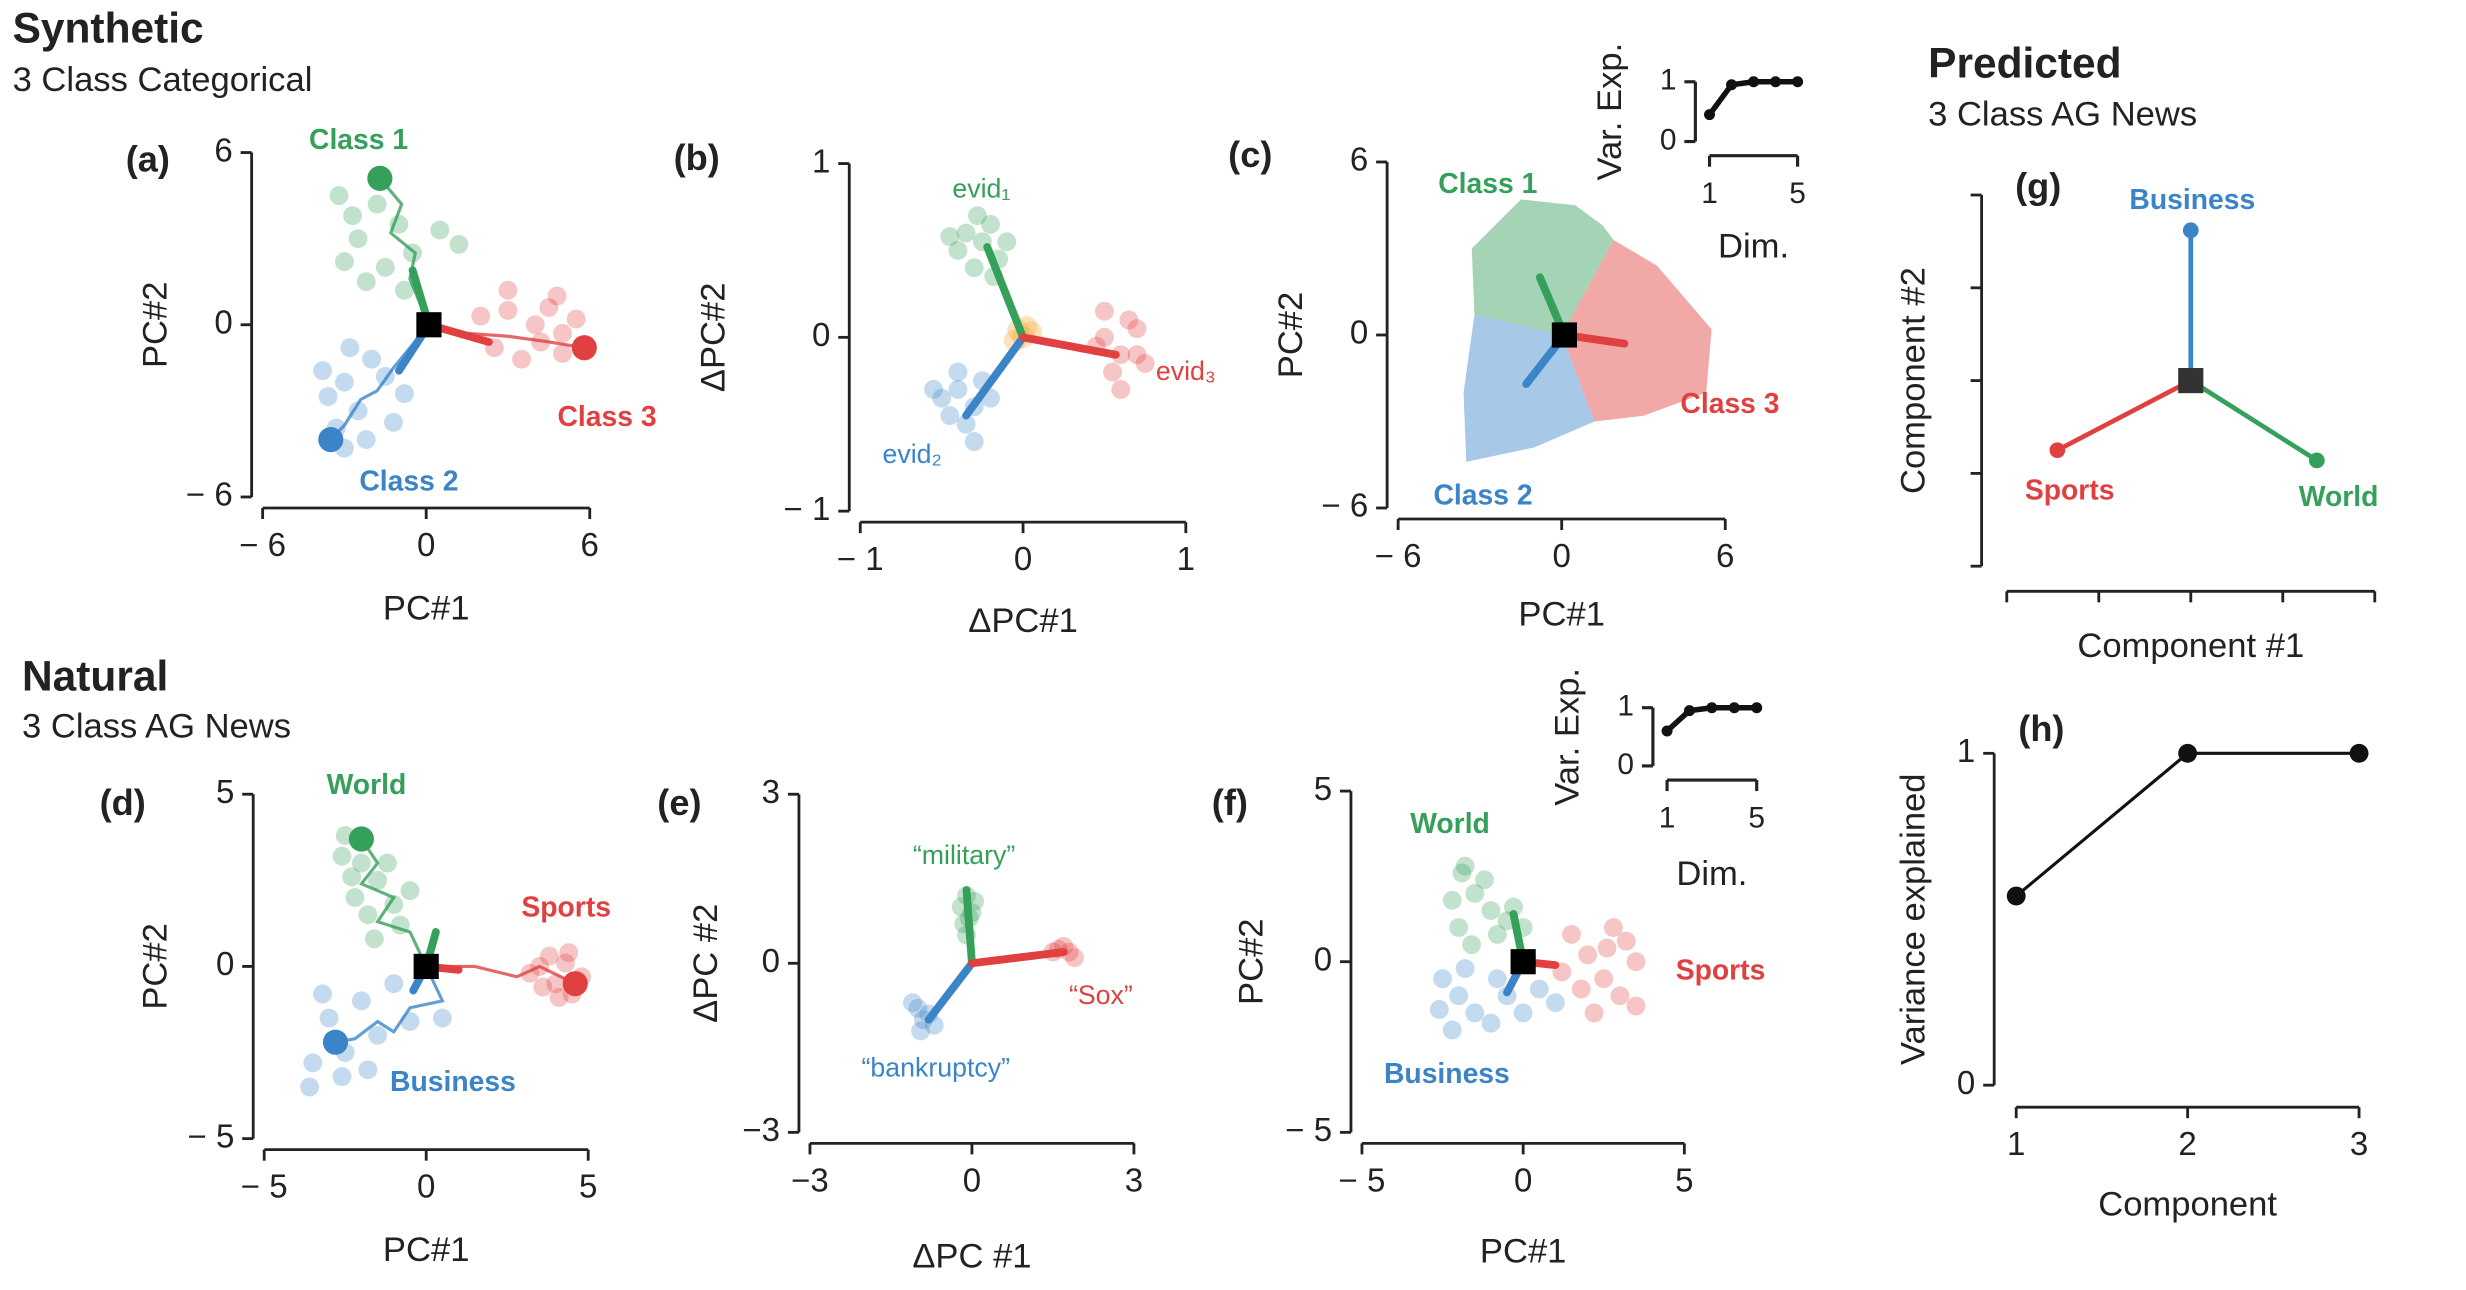  I want to click on section-title: Natural, so click(95, 676).